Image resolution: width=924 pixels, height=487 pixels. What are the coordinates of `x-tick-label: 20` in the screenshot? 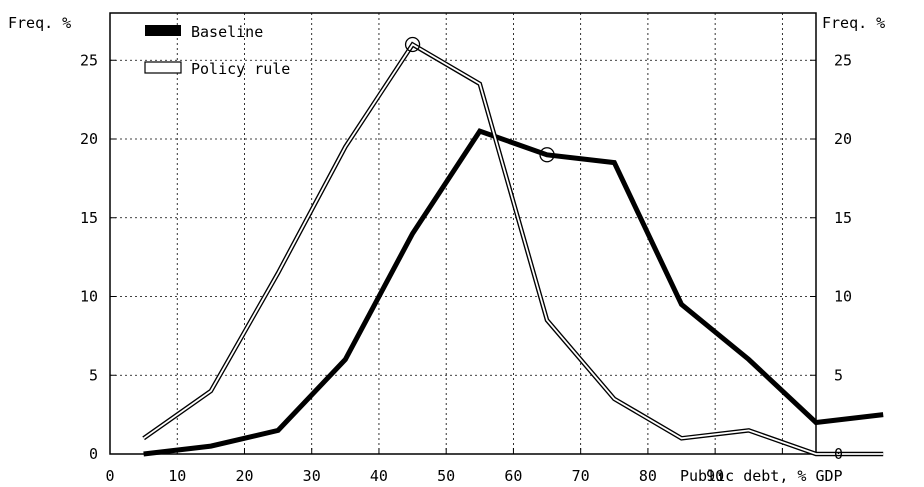 It's located at (244, 476).